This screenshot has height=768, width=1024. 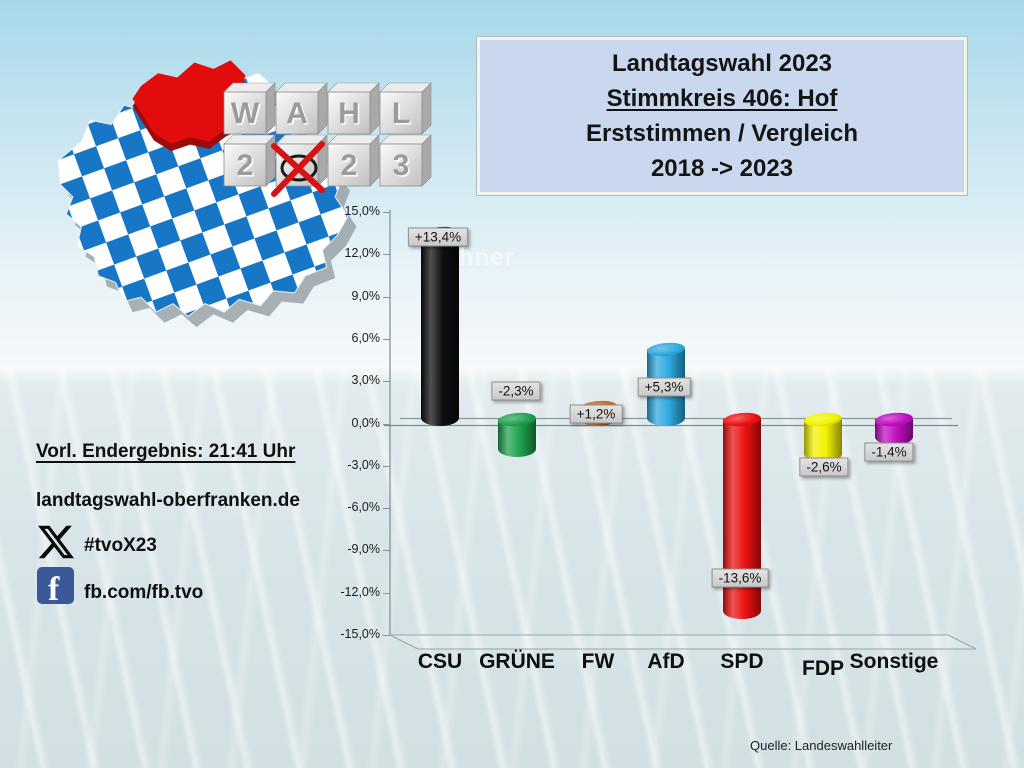 I want to click on bar-csu, so click(x=440, y=326).